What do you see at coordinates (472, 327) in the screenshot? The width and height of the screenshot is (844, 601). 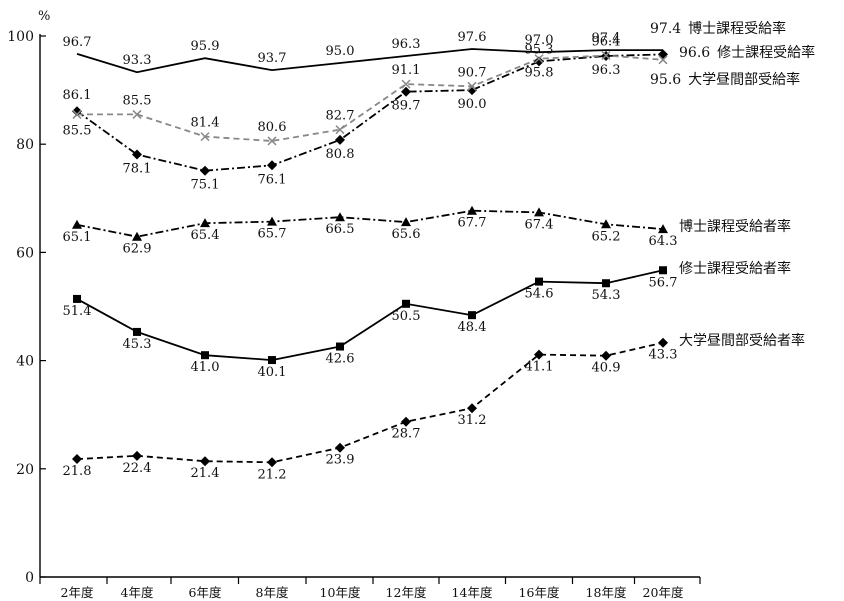 I see `data-label: 48.4` at bounding box center [472, 327].